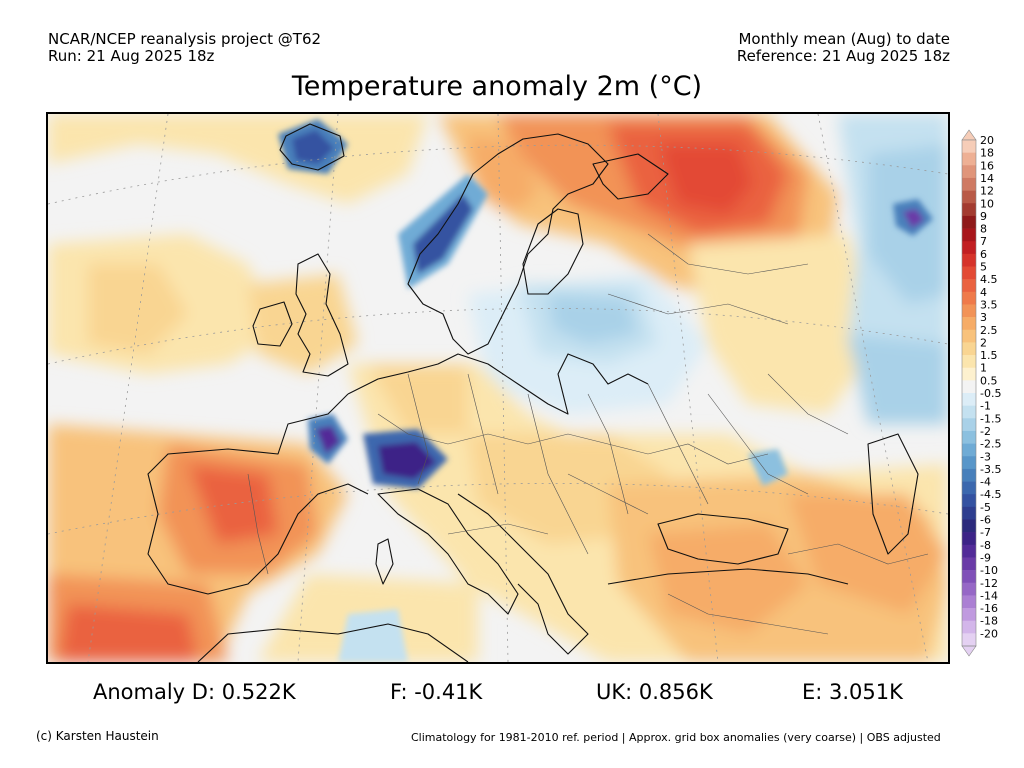 Image resolution: width=1024 pixels, height=768 pixels. What do you see at coordinates (987, 203) in the screenshot?
I see `legend-label: 10` at bounding box center [987, 203].